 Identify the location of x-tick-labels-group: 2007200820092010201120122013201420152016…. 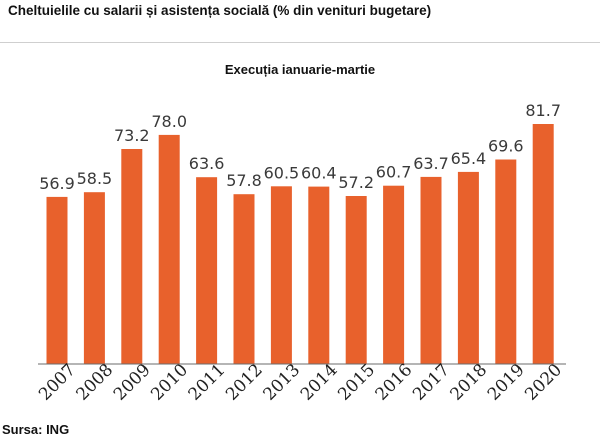
(300, 382).